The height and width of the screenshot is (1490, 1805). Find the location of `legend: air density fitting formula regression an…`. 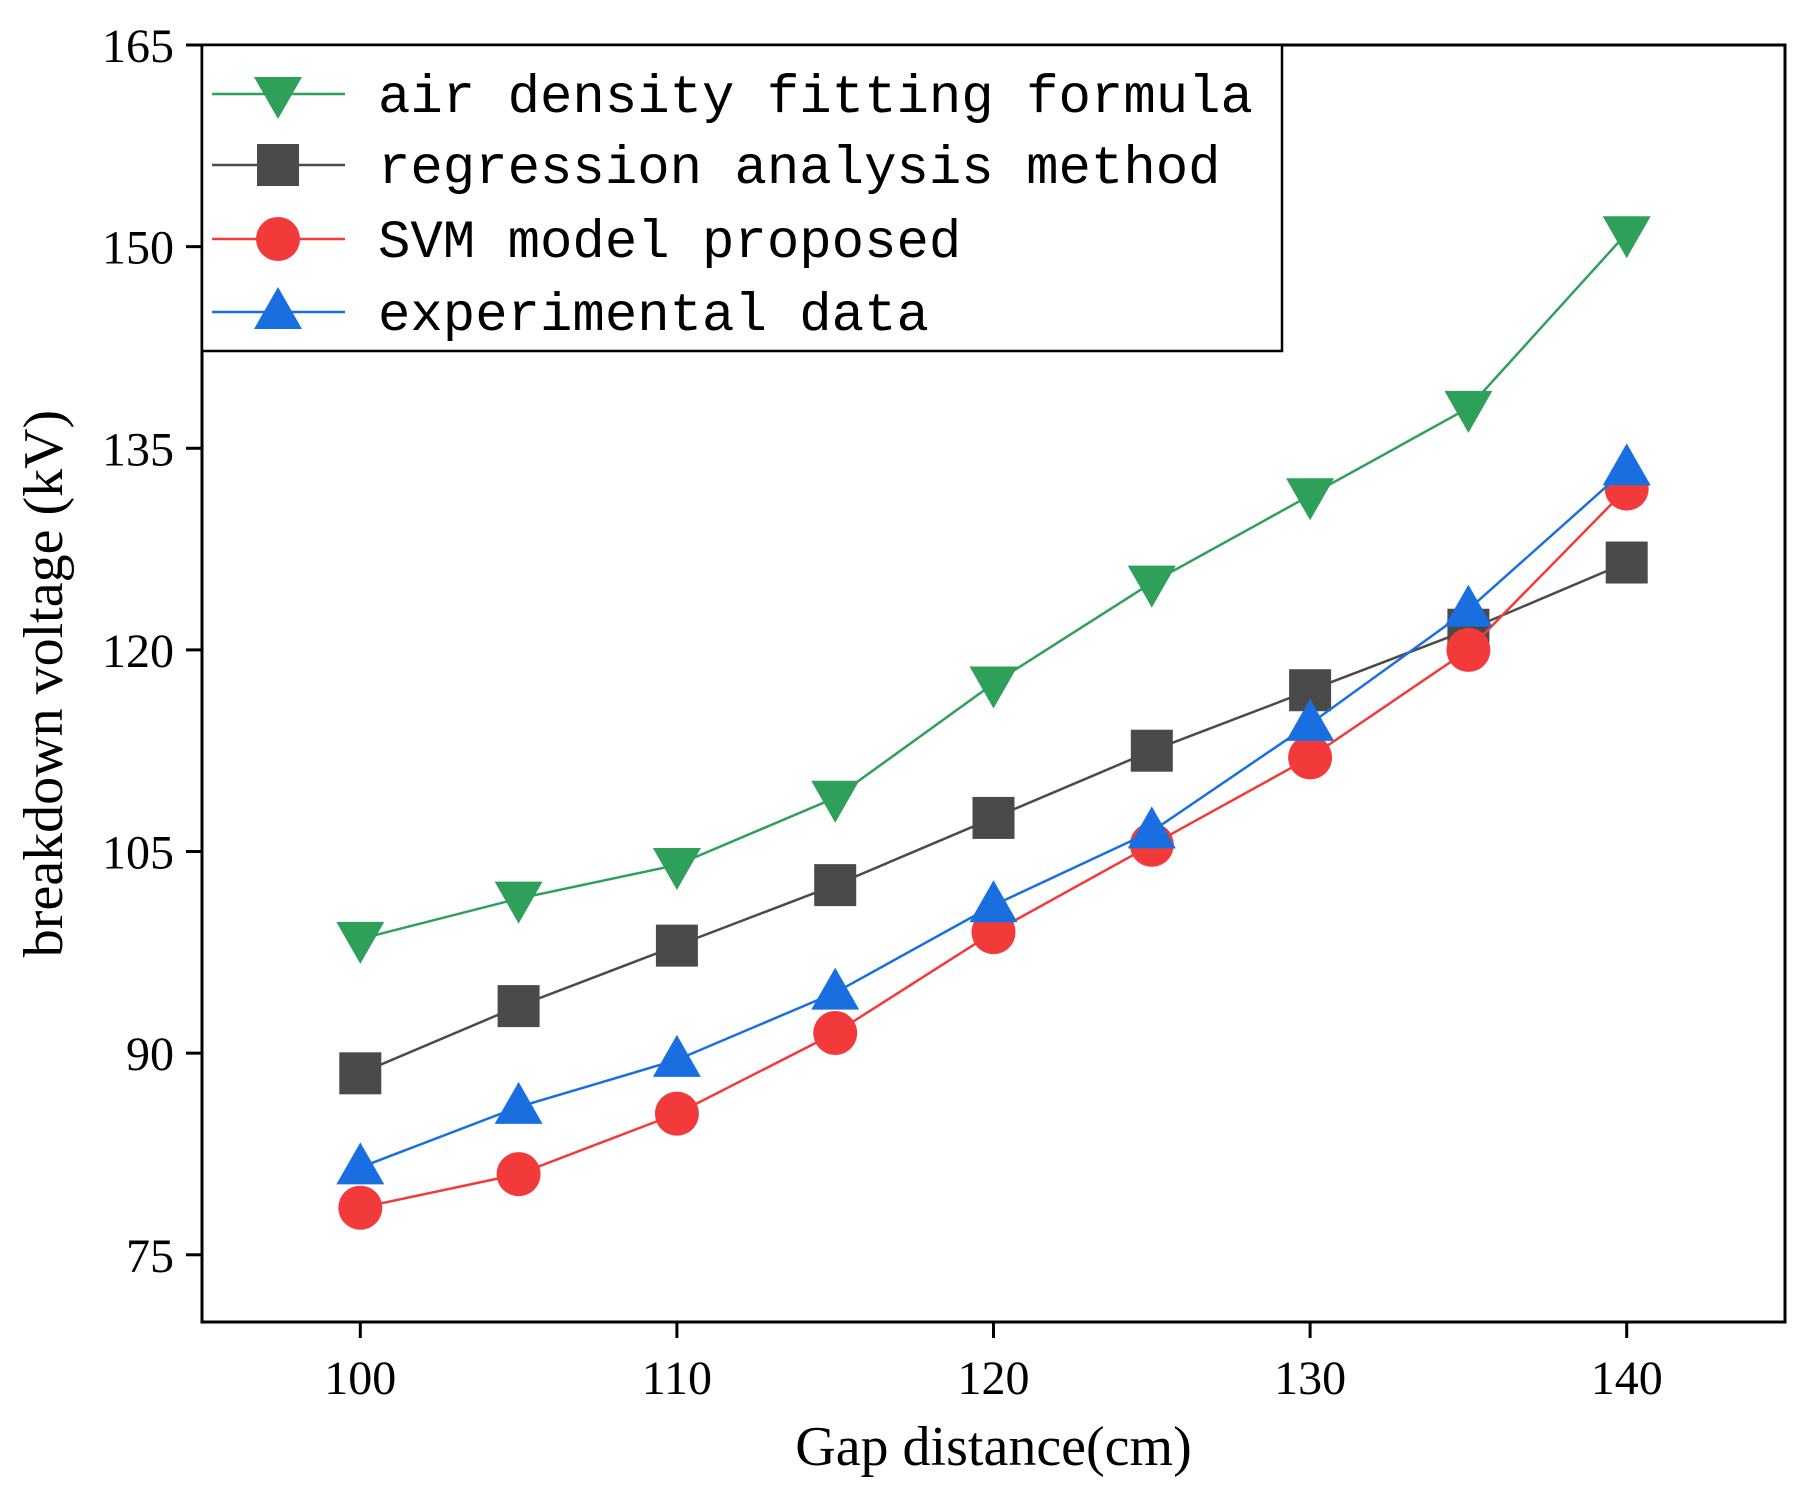

legend: air density fitting formula regression an… is located at coordinates (742, 198).